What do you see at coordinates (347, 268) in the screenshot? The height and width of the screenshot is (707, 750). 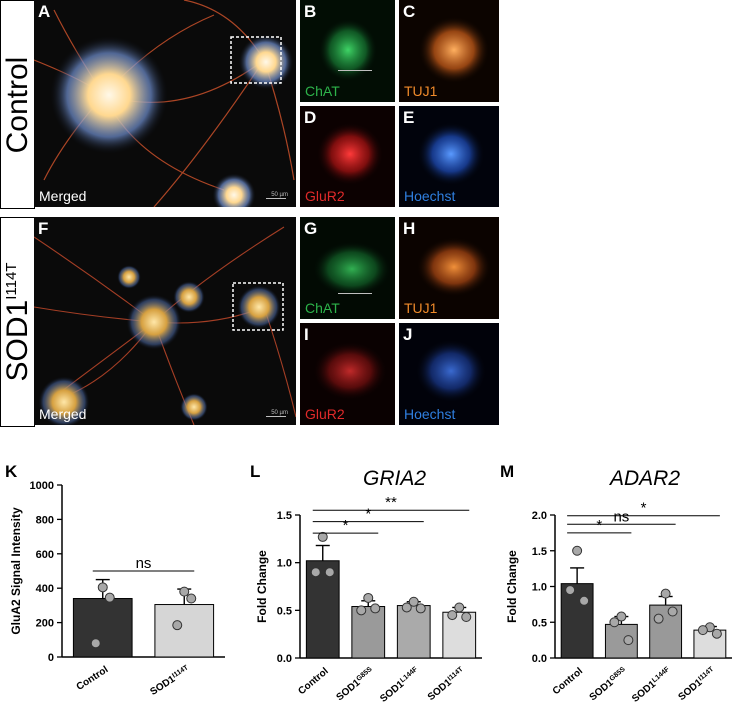 I see `panel-g-chat: G ChAT` at bounding box center [347, 268].